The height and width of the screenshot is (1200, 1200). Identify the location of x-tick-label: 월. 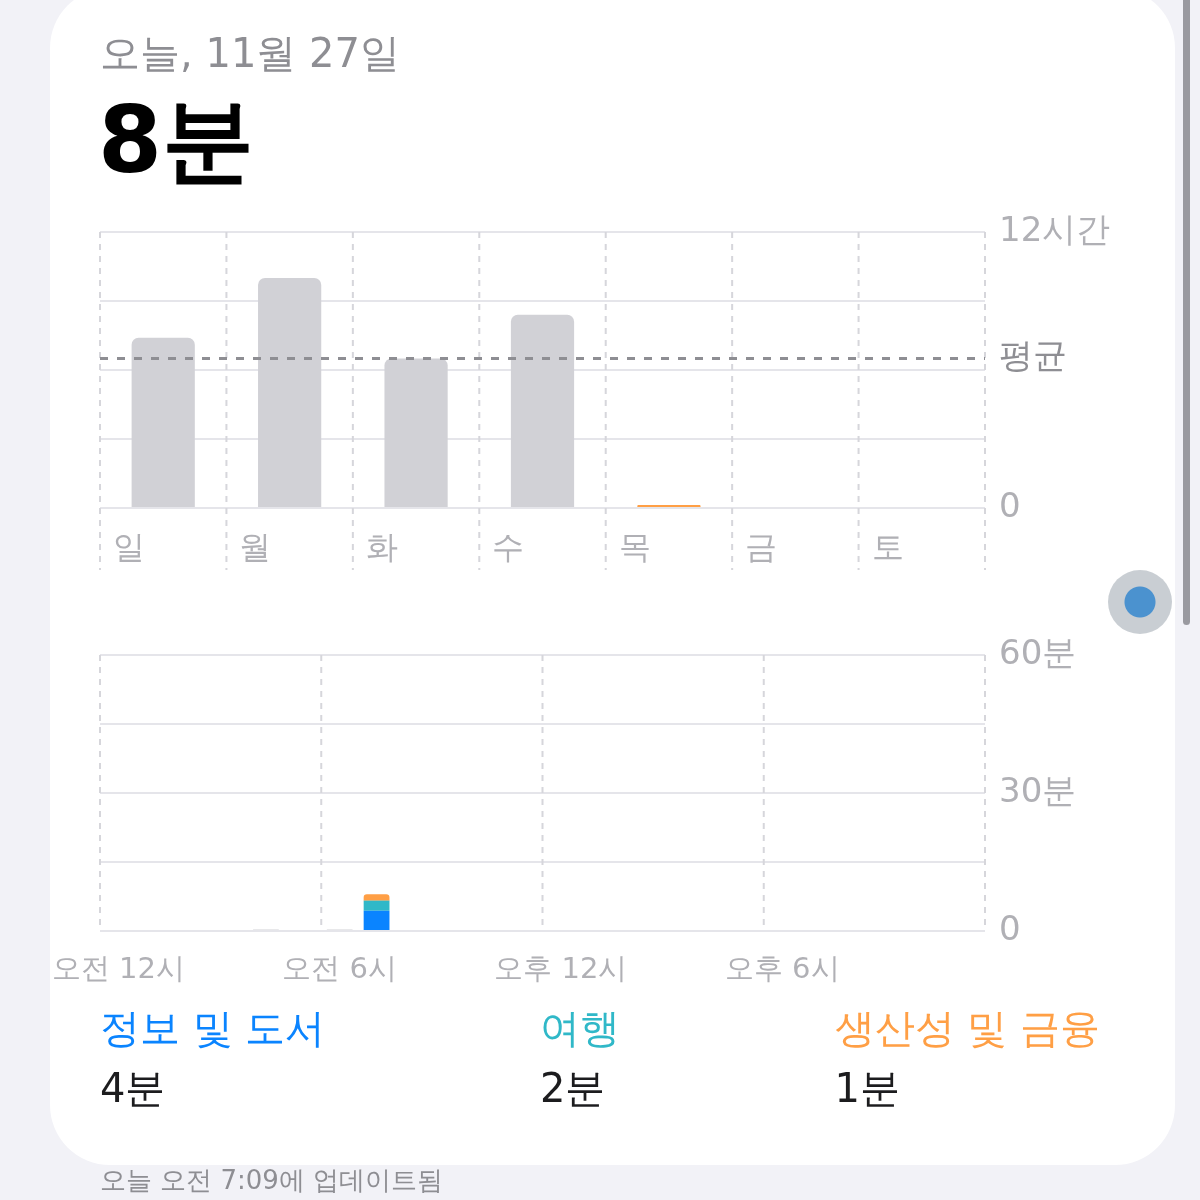
(255, 546).